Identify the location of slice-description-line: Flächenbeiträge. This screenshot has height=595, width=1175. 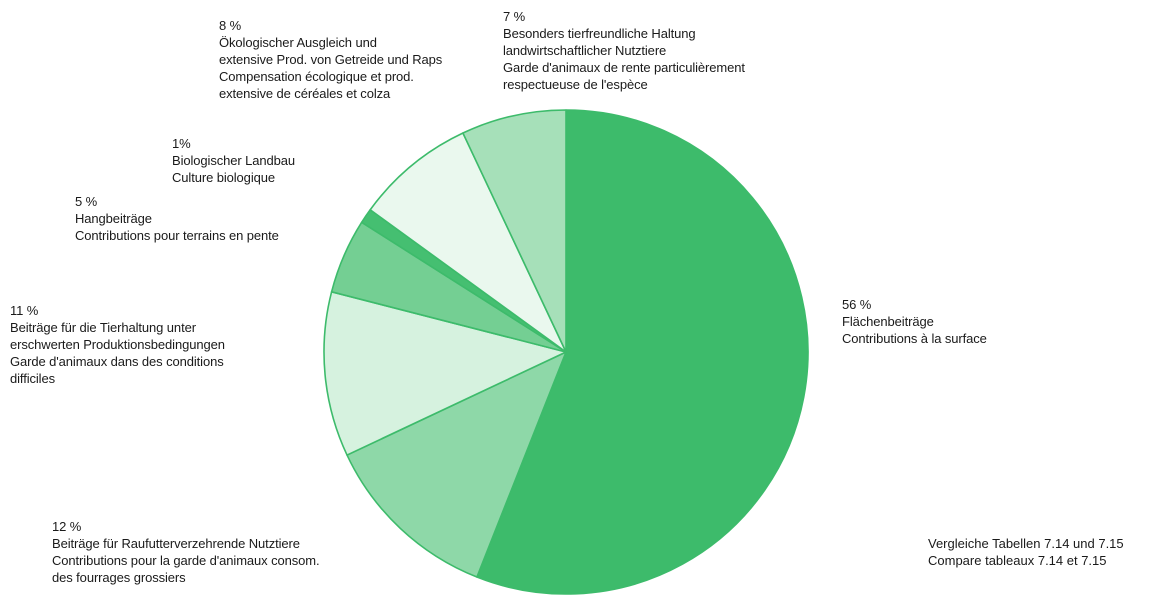
(888, 321).